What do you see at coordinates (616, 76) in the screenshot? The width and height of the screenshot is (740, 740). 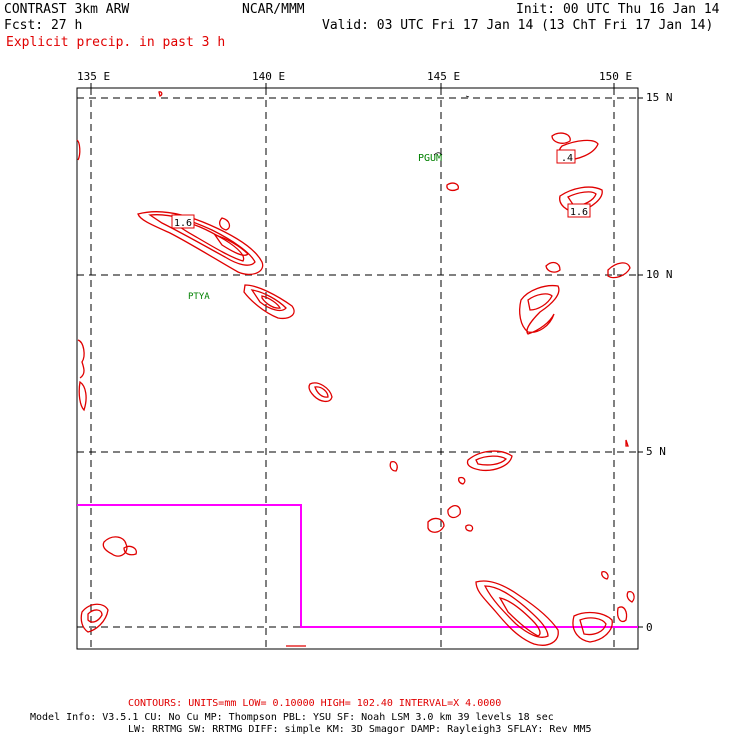 I see `lon-label-150: 150 E` at bounding box center [616, 76].